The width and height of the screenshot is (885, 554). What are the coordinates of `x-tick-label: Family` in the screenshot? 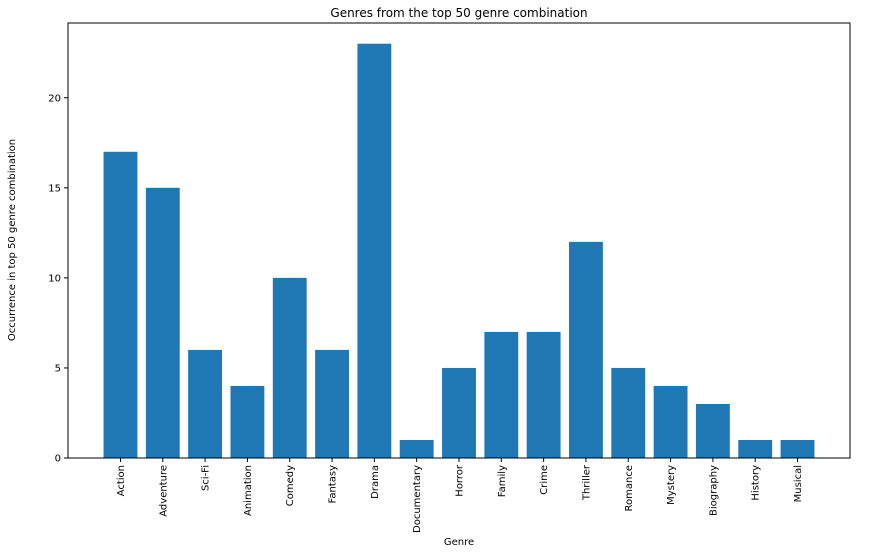 It's located at (502, 481).